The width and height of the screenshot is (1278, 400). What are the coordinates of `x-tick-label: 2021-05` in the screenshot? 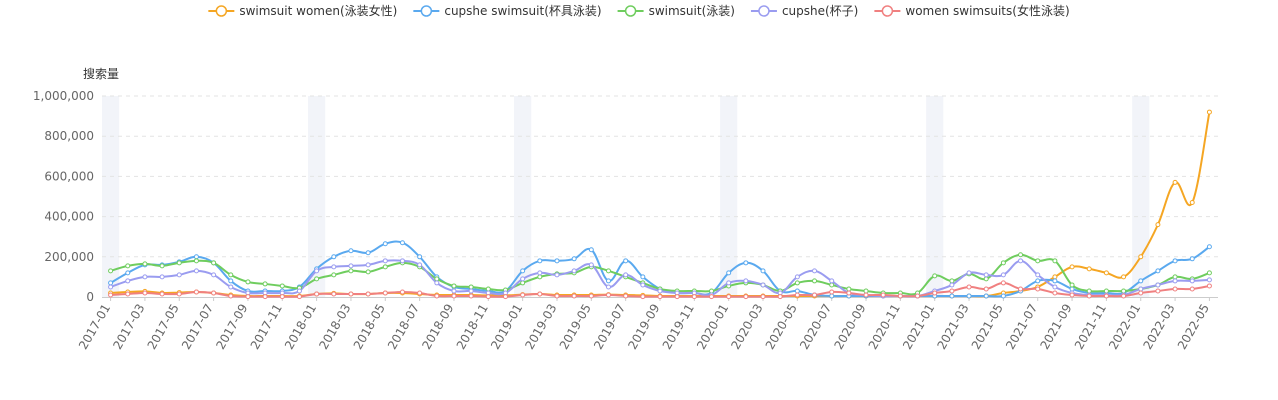 It's located at (987, 327).